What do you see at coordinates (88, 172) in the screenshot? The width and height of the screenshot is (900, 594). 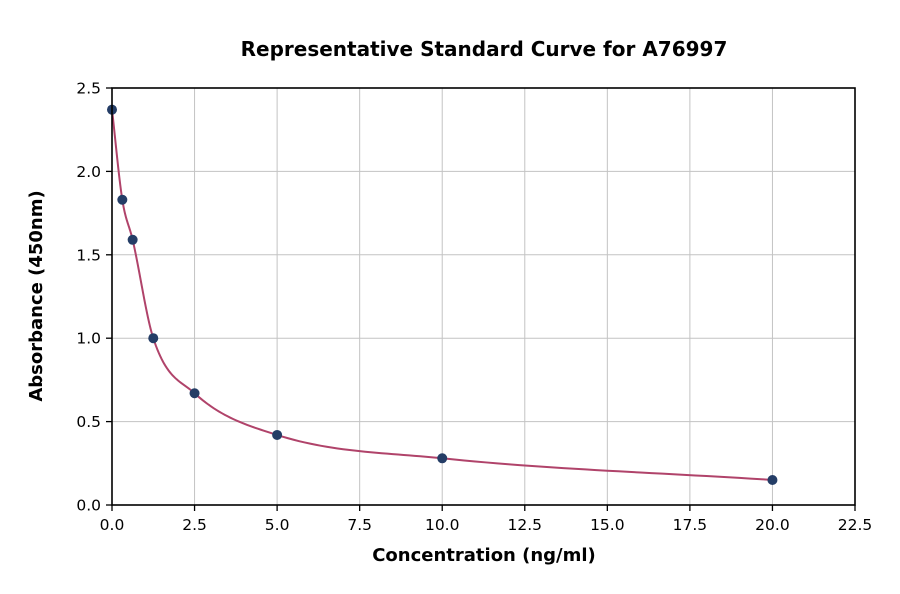 I see `y-tick-label: 2.0` at bounding box center [88, 172].